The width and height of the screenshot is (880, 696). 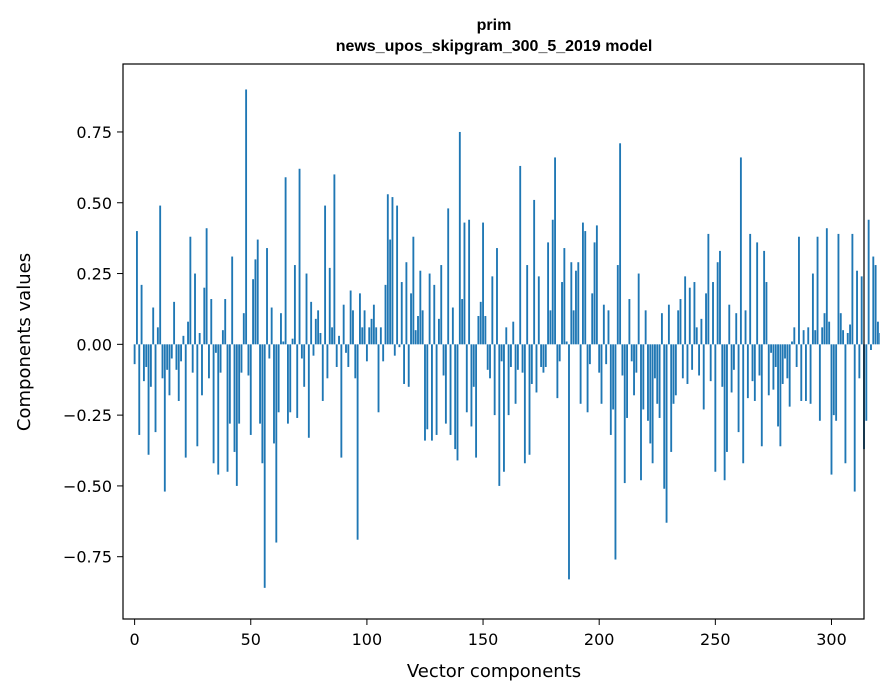 What do you see at coordinates (87, 557) in the screenshot?
I see `y-tick-label-0: −0.75` at bounding box center [87, 557].